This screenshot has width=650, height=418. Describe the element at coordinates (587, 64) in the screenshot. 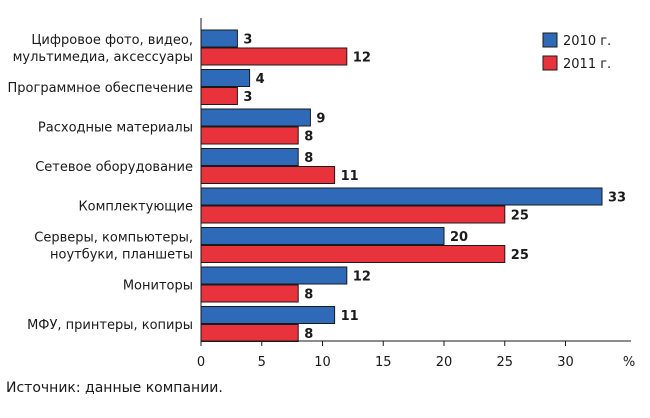

I see `legend-label: 2011 г.` at that location.